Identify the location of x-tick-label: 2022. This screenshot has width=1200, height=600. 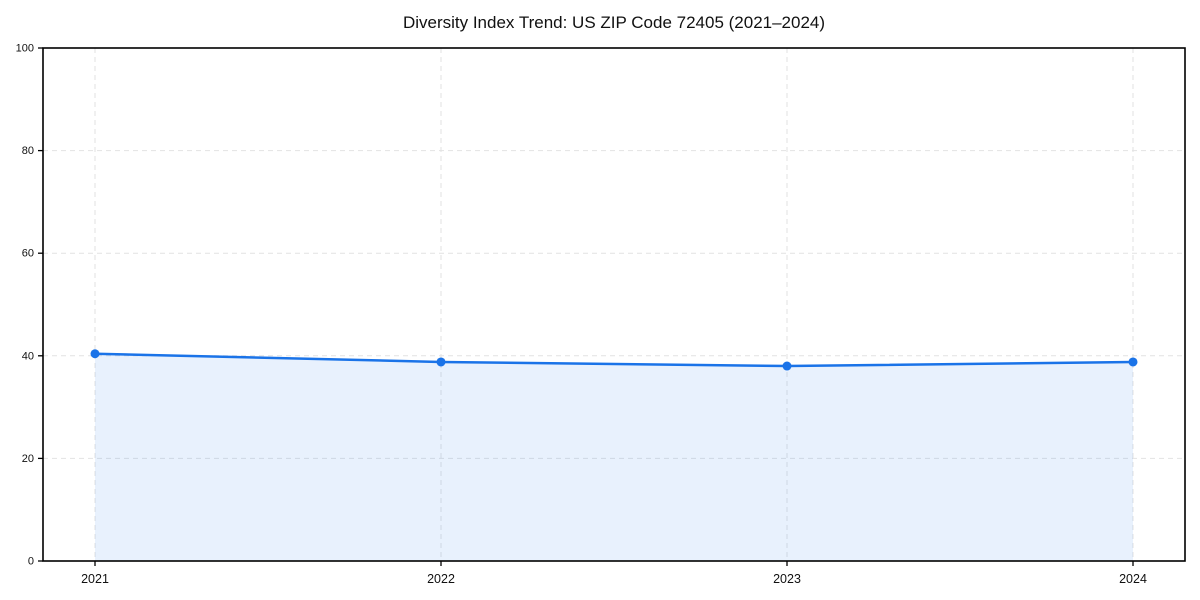
(441, 579).